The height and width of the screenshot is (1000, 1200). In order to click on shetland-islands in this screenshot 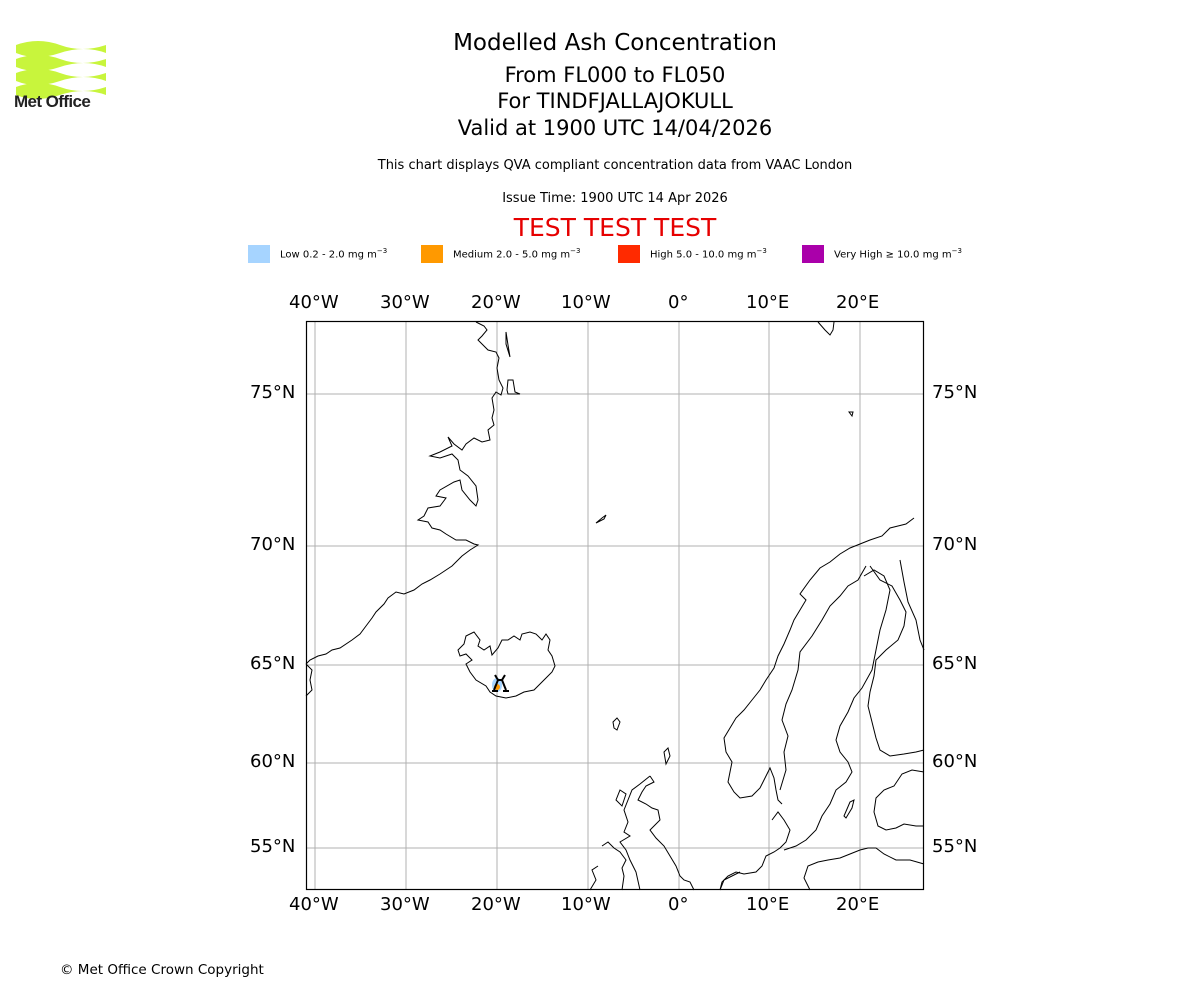, I will do `click(667, 756)`.